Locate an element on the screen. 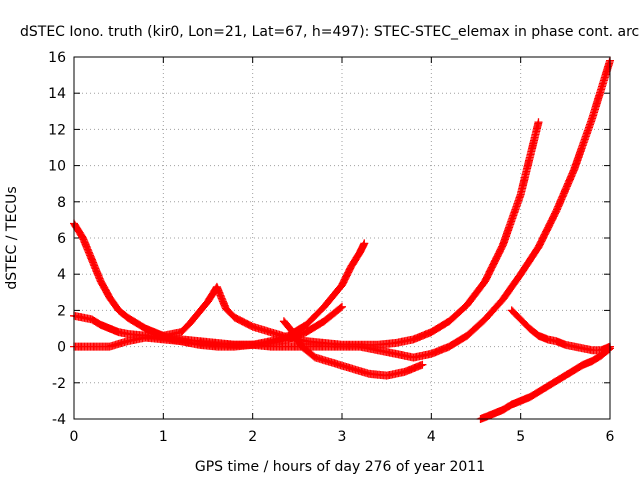 The height and width of the screenshot is (480, 640). x-tick-label: 6 is located at coordinates (610, 437).